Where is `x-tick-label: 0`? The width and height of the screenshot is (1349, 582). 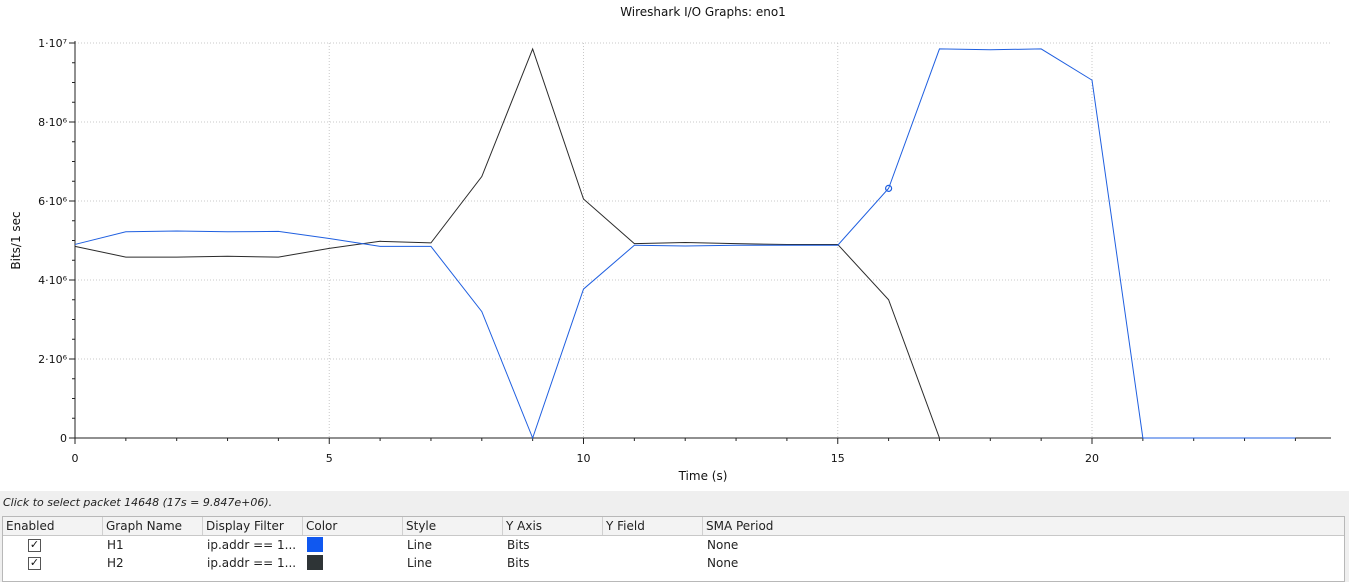 x-tick-label: 0 is located at coordinates (75, 458).